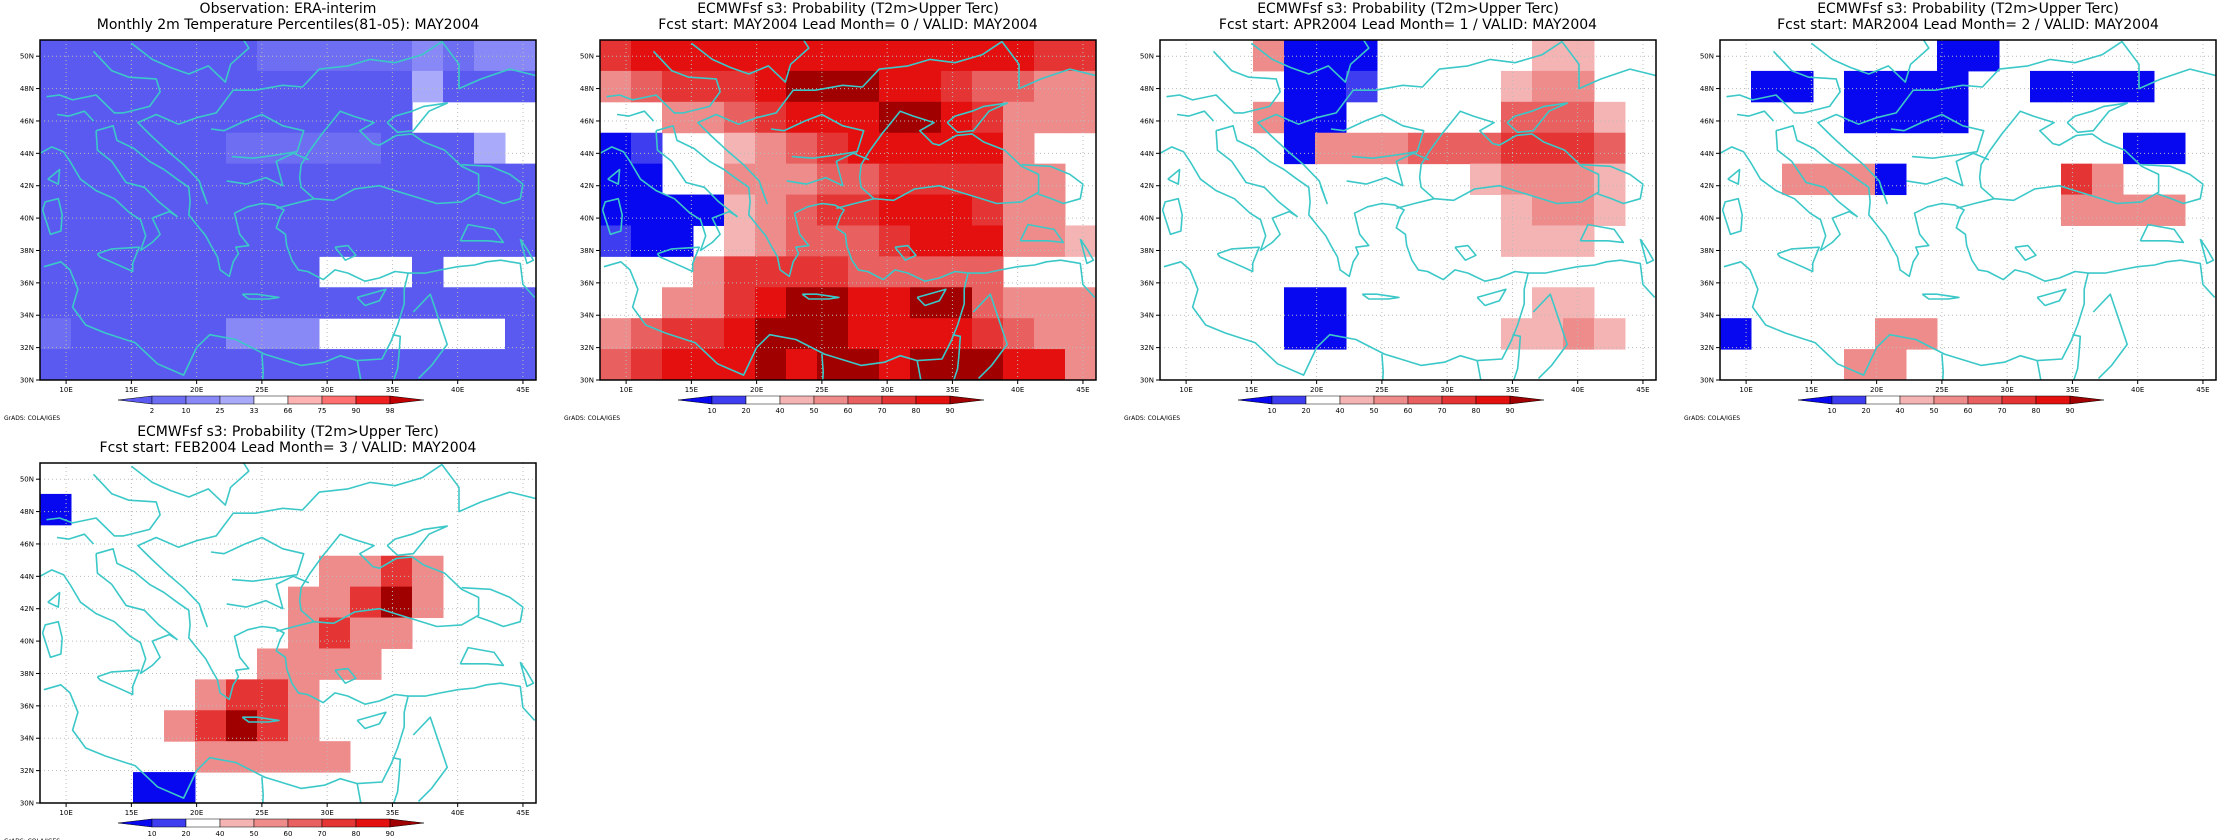 This screenshot has height=840, width=2240. Describe the element at coordinates (848, 210) in the screenshot. I see `coastlines` at that location.